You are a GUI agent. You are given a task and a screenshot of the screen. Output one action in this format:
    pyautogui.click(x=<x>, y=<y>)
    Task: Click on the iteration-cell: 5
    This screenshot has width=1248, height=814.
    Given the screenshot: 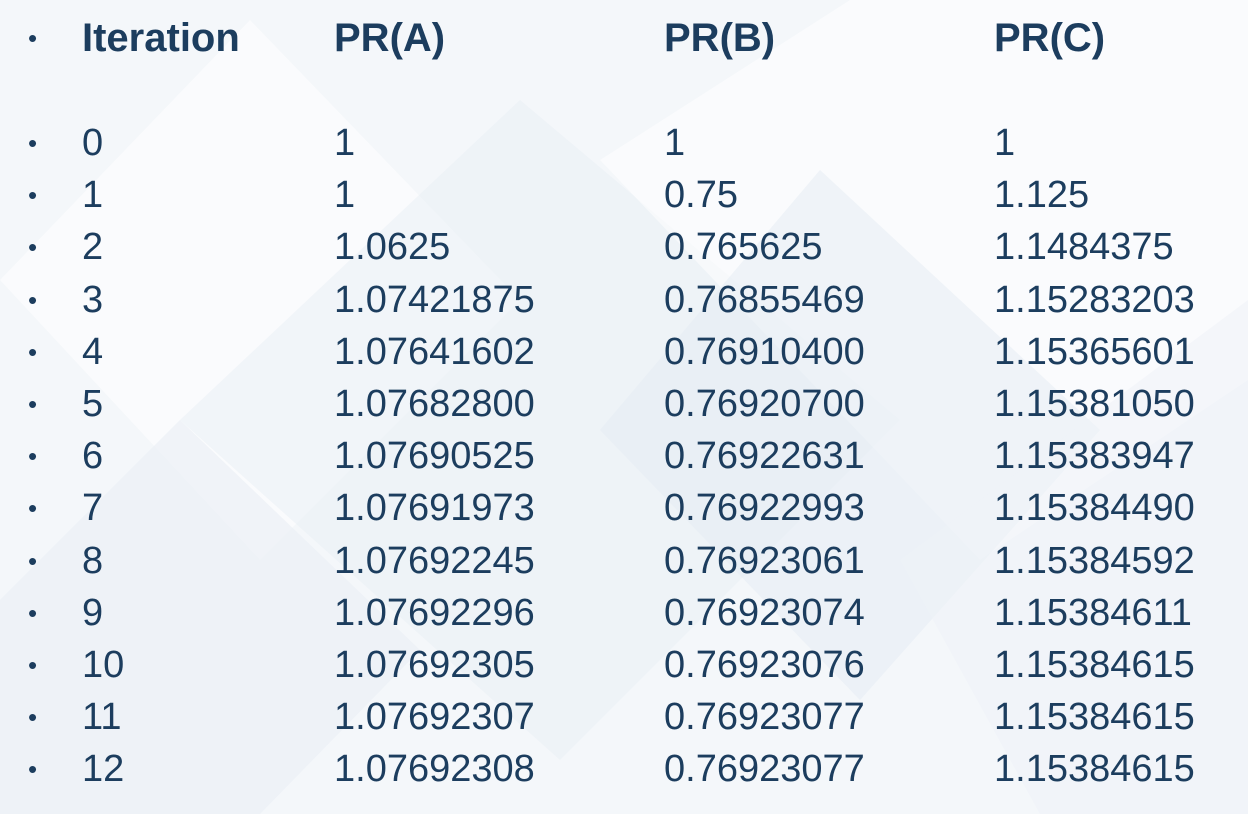 What is the action you would take?
    pyautogui.click(x=93, y=404)
    